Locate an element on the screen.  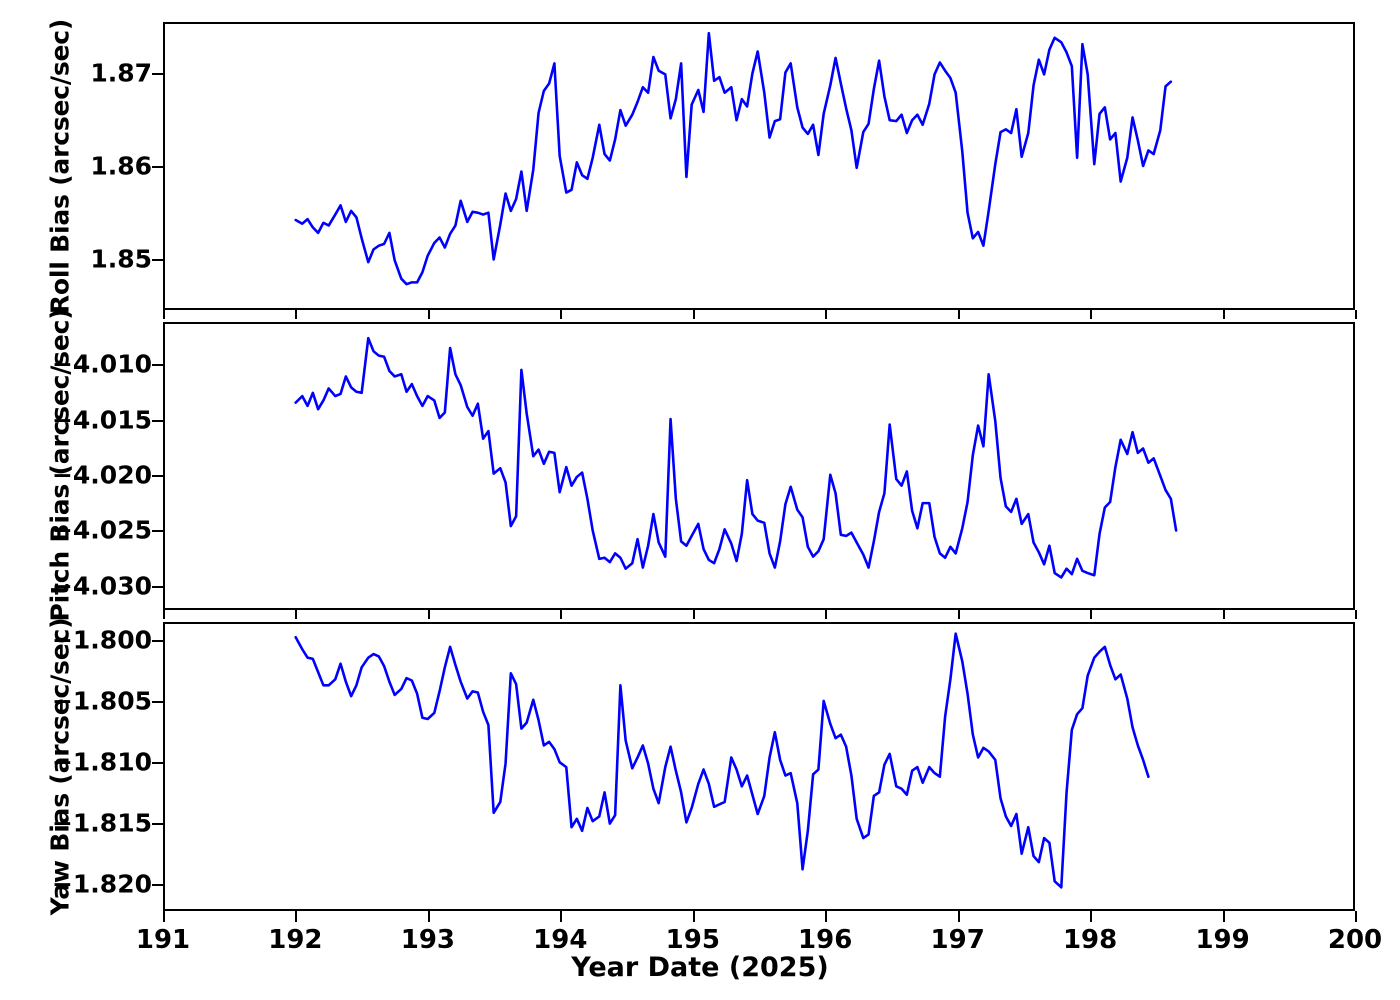
xtick-label: 191 is located at coordinates (163, 940).